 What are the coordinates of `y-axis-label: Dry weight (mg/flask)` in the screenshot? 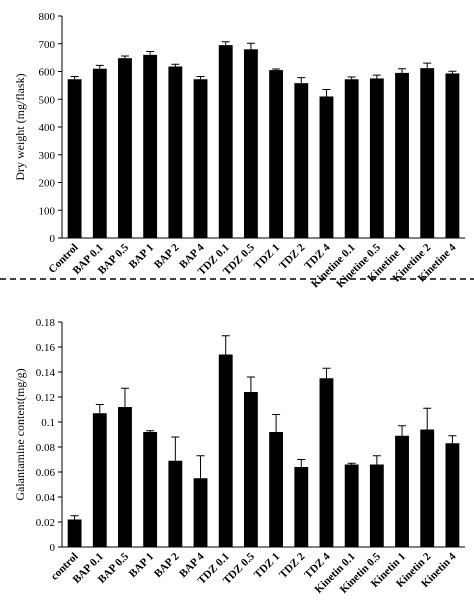 It's located at (20, 126).